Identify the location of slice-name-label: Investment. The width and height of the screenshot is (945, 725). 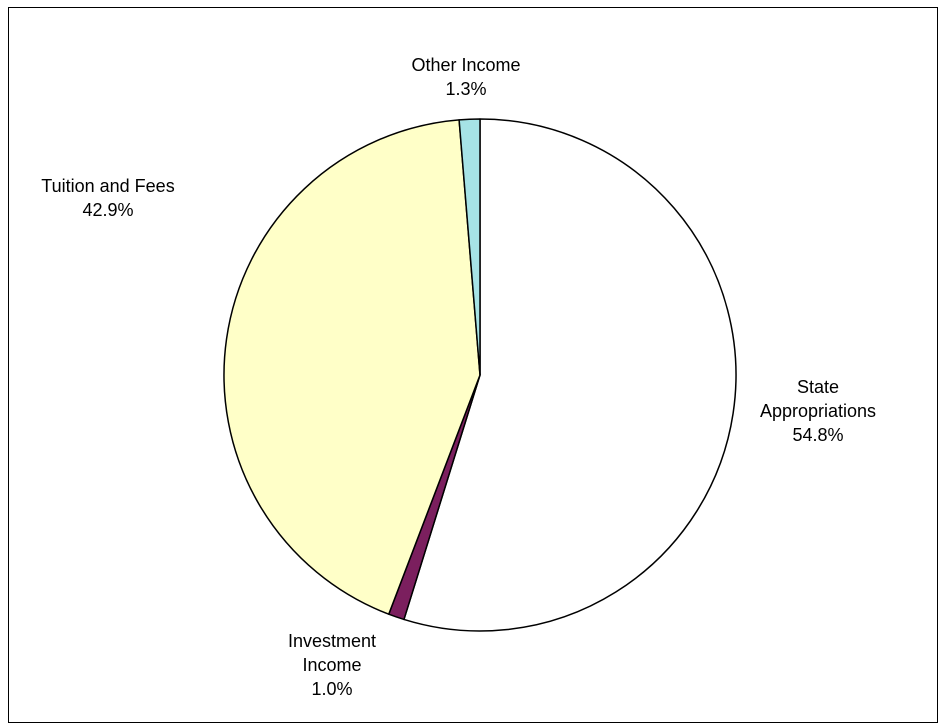
(332, 641).